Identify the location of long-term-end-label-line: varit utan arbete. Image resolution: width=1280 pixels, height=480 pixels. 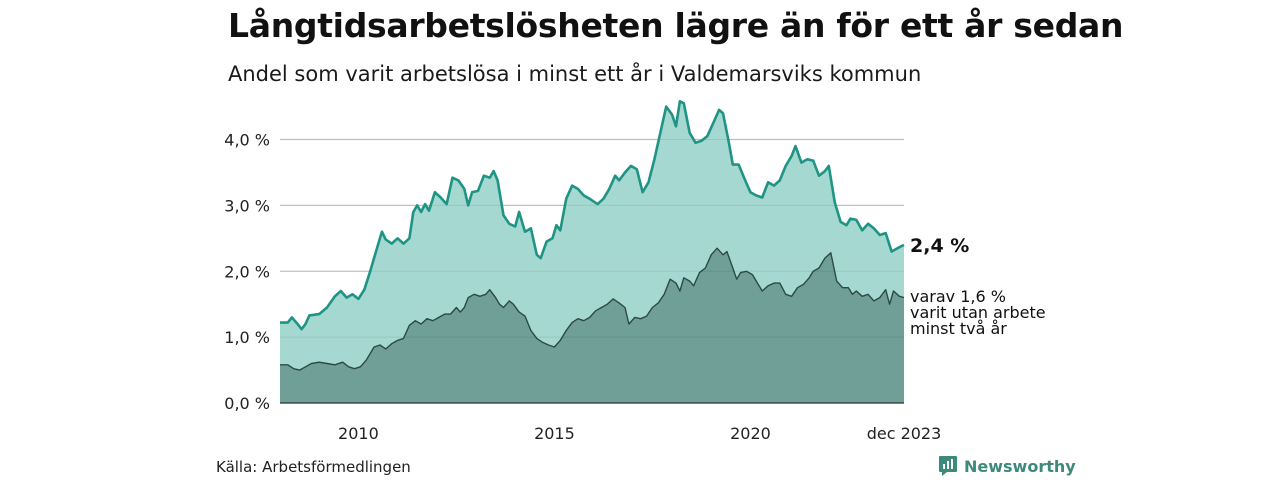
(978, 312).